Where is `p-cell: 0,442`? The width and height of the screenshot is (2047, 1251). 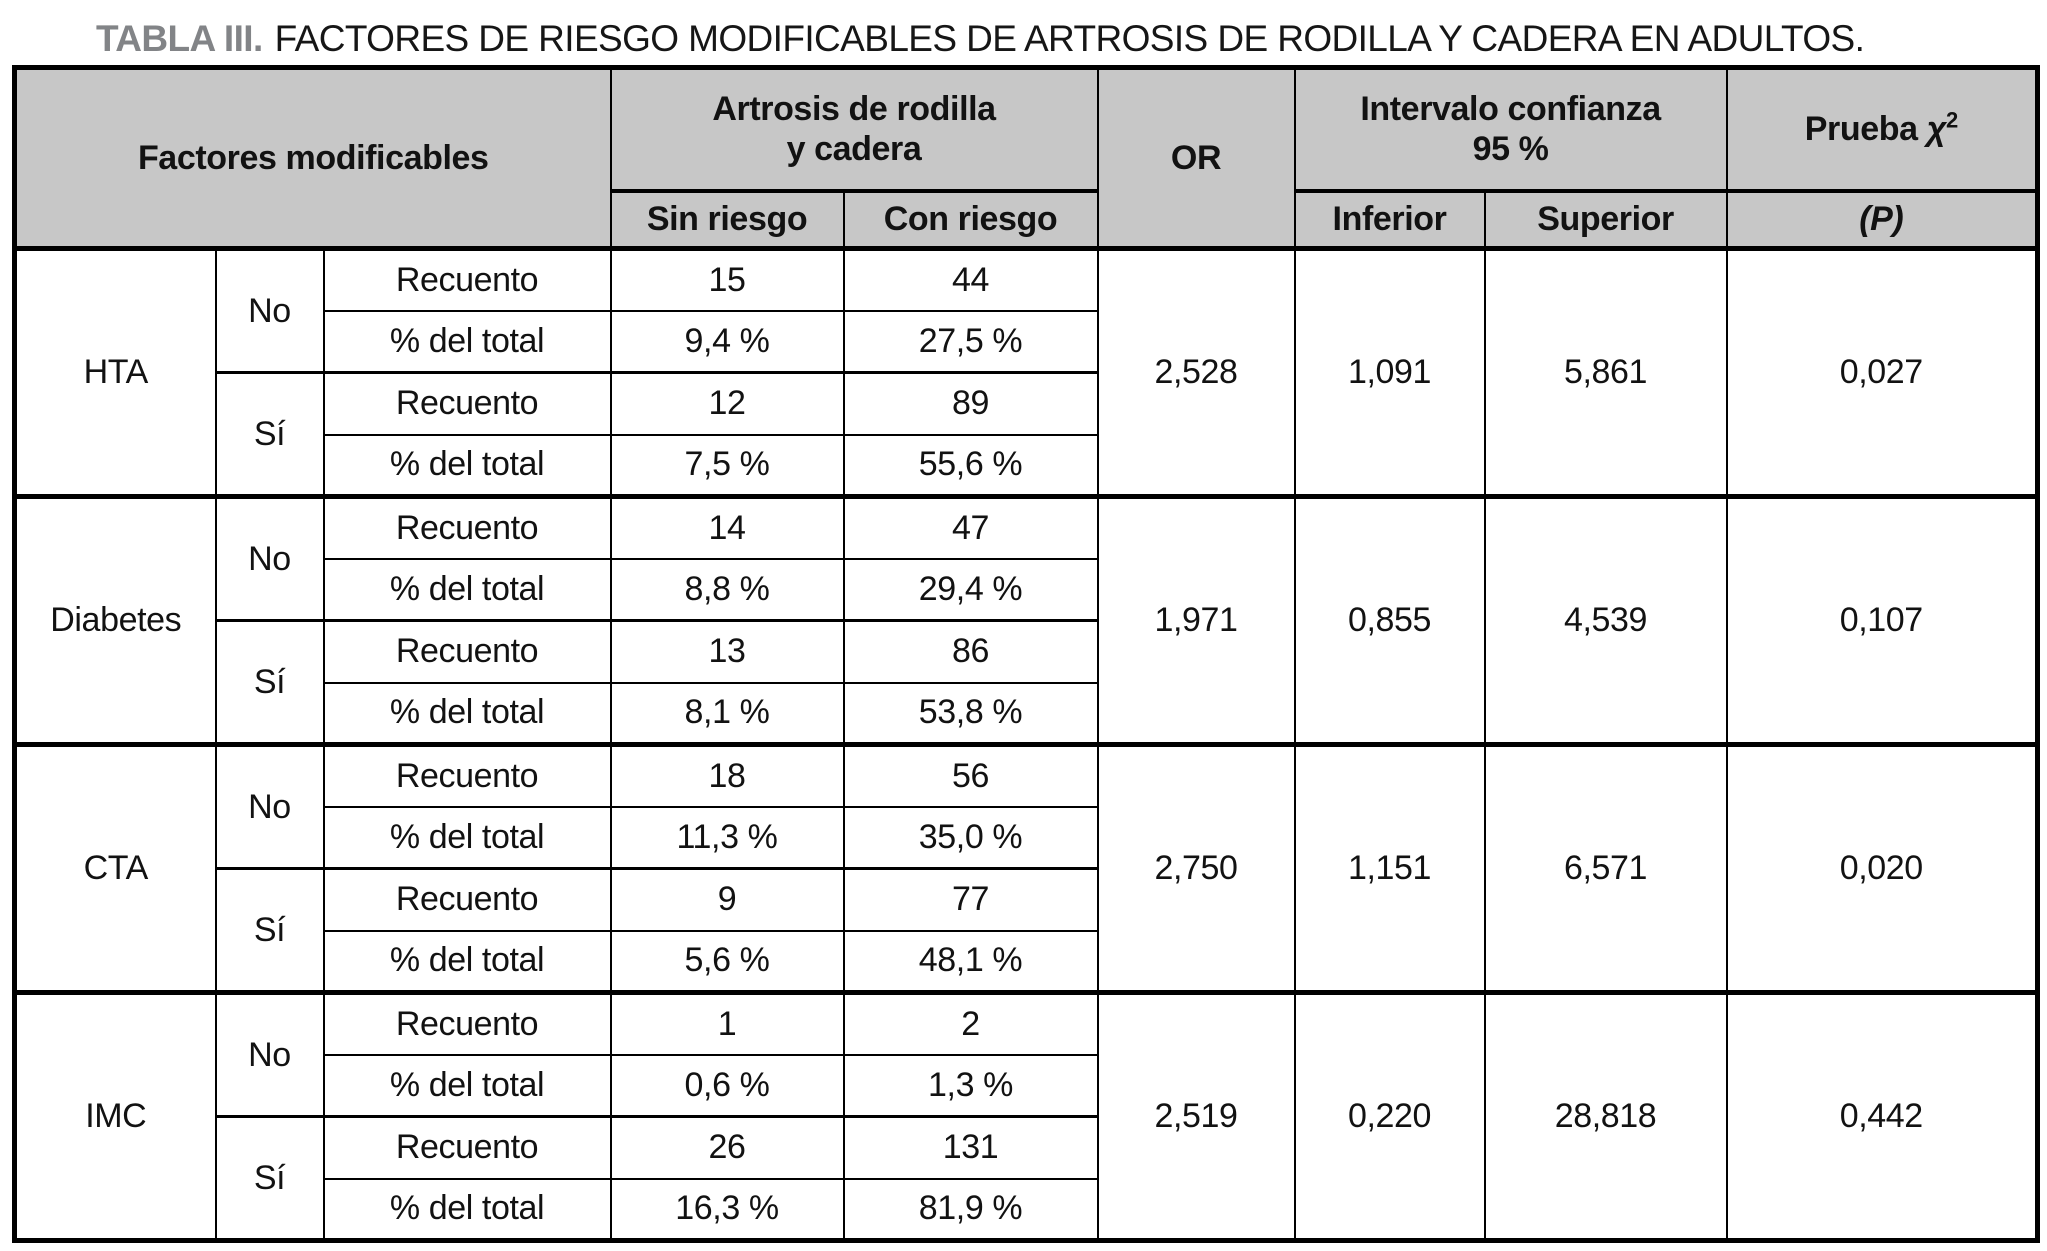
p-cell: 0,442 is located at coordinates (1882, 1116).